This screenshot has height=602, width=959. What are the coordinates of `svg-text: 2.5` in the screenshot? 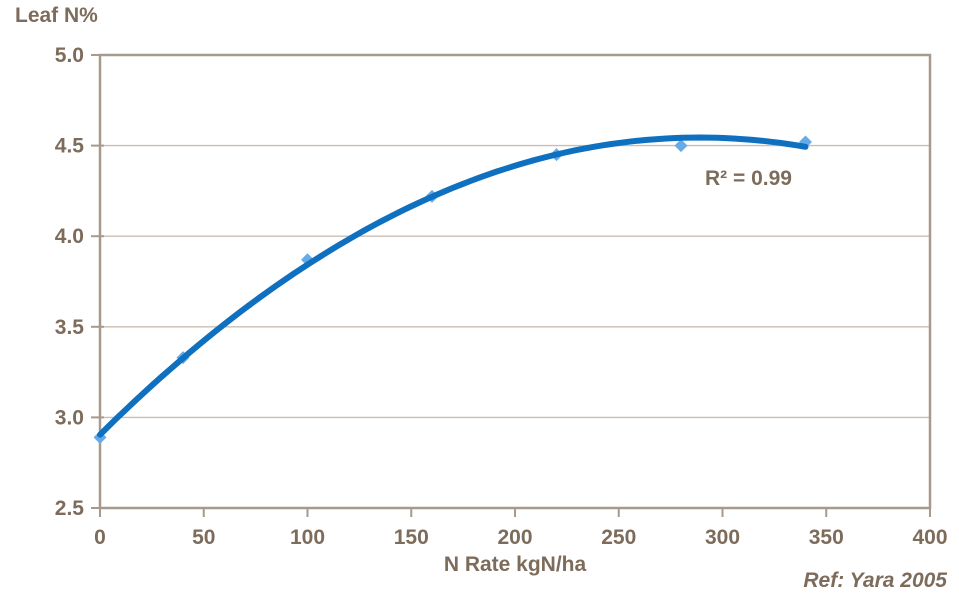 It's located at (70, 508).